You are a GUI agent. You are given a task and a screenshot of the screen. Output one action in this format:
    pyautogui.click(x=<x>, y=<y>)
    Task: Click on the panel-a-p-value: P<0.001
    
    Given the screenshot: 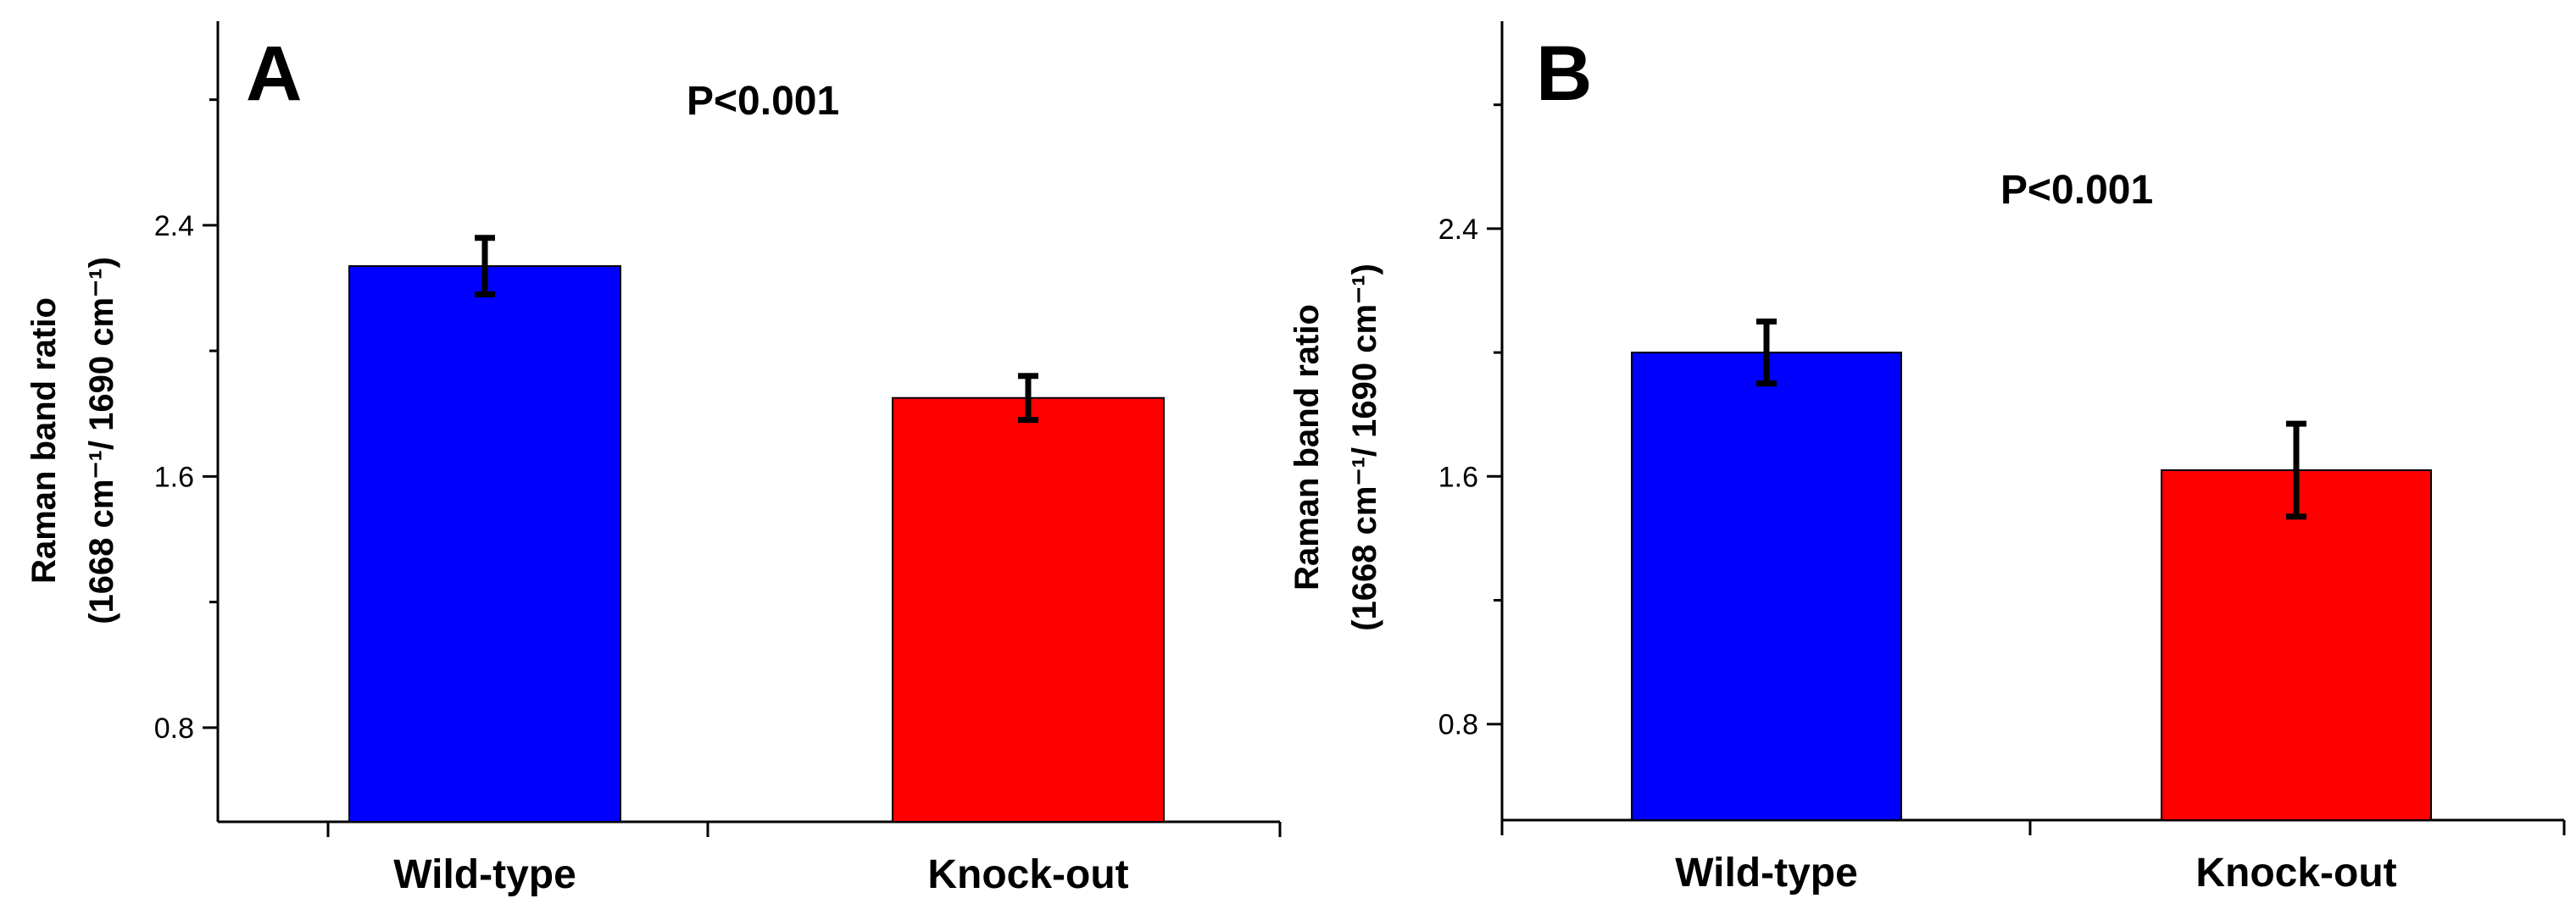 What is the action you would take?
    pyautogui.click(x=763, y=101)
    